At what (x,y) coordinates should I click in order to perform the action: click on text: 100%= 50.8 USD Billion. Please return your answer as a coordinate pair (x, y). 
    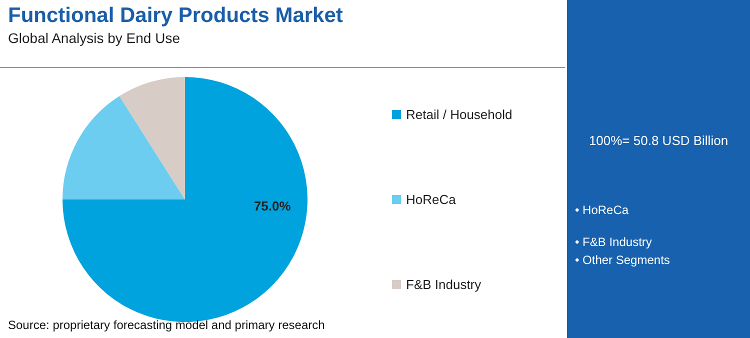
    Looking at the image, I should click on (659, 140).